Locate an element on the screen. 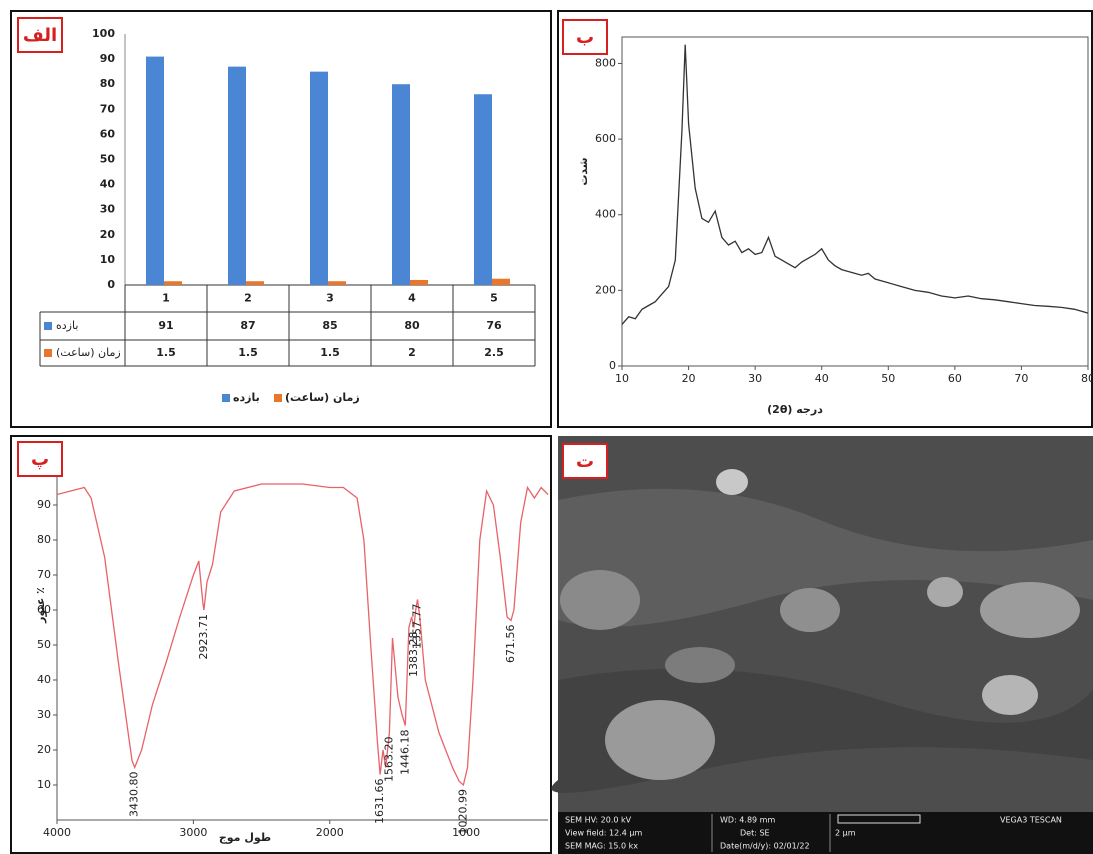 The height and width of the screenshot is (854, 1093). x-tick-label: 1 is located at coordinates (166, 298).